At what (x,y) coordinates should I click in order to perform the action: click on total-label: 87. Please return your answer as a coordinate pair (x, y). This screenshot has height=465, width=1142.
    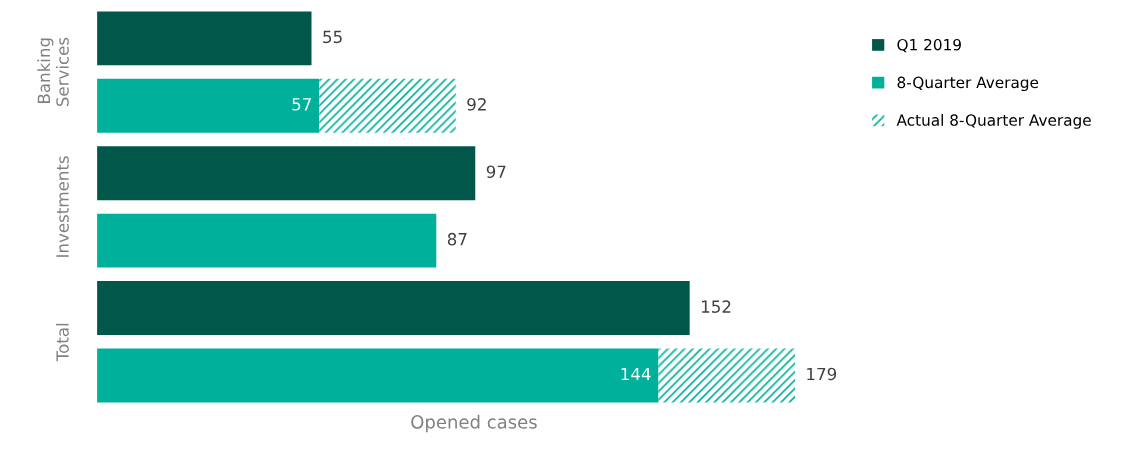
    Looking at the image, I should click on (457, 239).